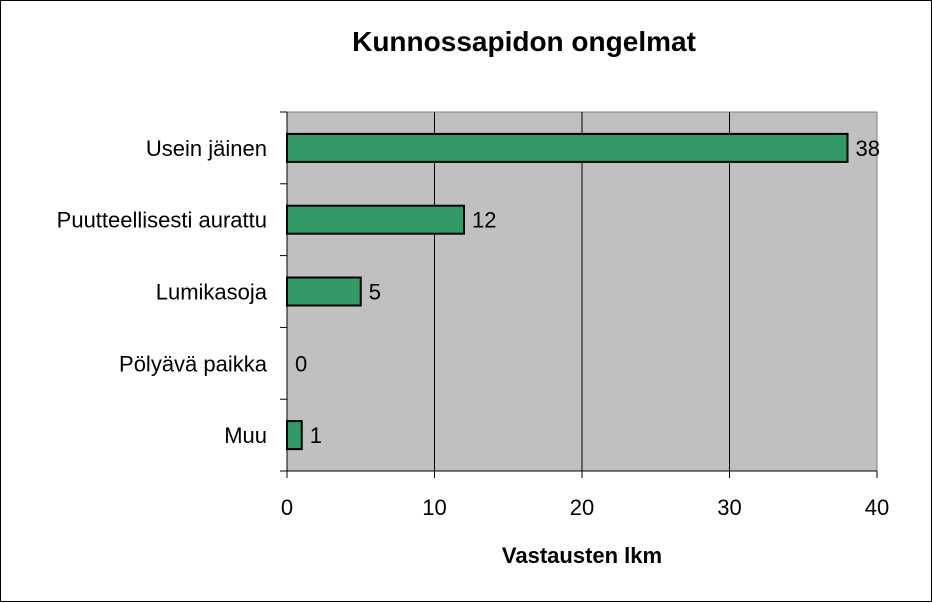 The width and height of the screenshot is (932, 603). What do you see at coordinates (206, 148) in the screenshot?
I see `category-label: Usein jäinen` at bounding box center [206, 148].